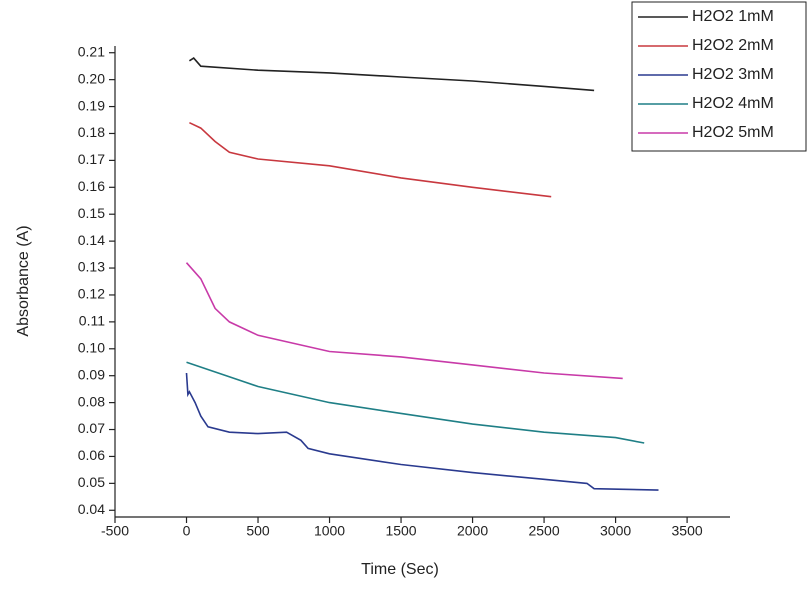  I want to click on y-tick-label: 0.12, so click(91, 294).